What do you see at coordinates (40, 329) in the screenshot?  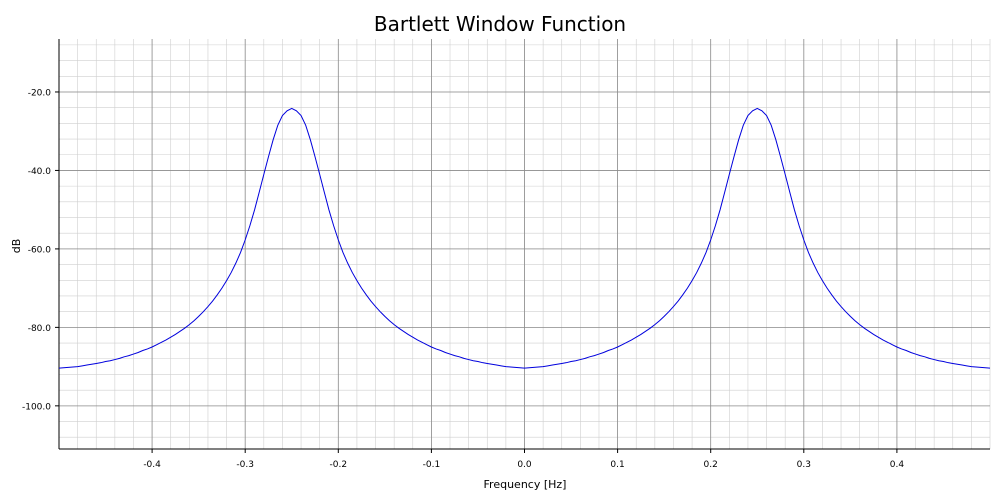 I see `y-tick-label: -80.0` at bounding box center [40, 329].